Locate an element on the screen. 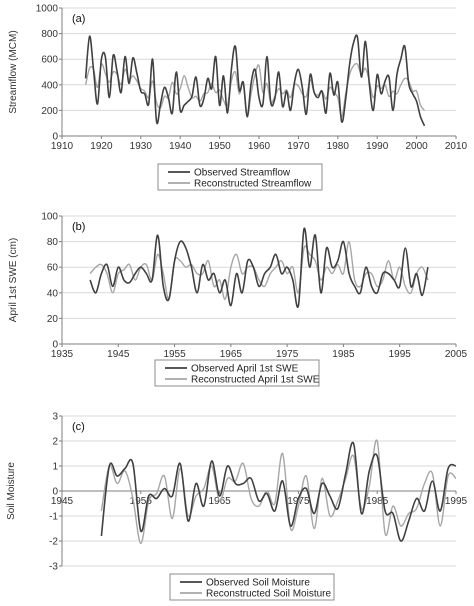 This screenshot has height=606, width=474. panel-label: (c) is located at coordinates (78, 427).